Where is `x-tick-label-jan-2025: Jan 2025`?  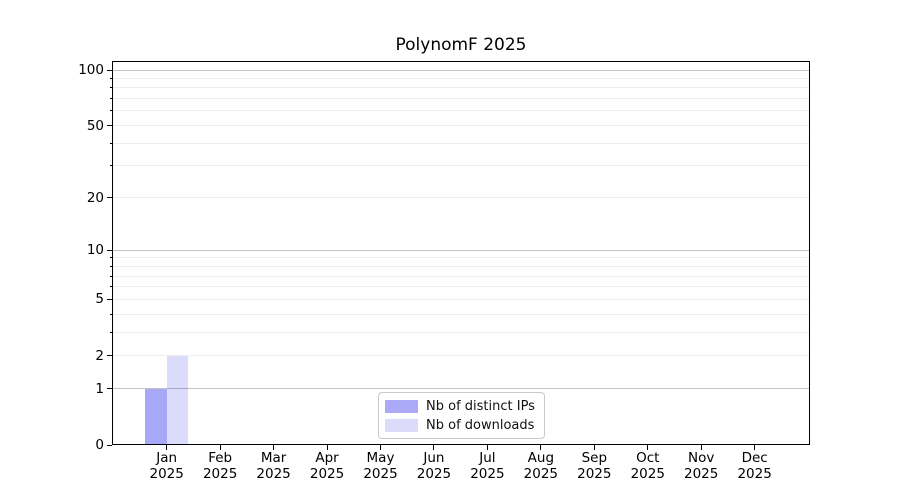
x-tick-label-jan-2025: Jan 2025 is located at coordinates (167, 466).